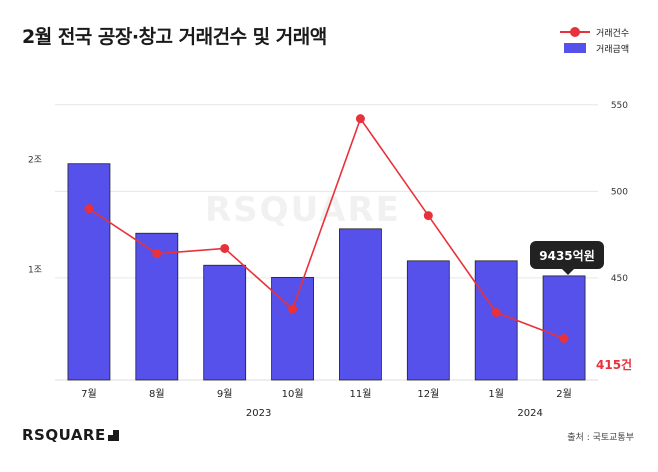 This screenshot has height=472, width=658. Describe the element at coordinates (496, 394) in the screenshot. I see `x-tick-label: 1월` at that location.